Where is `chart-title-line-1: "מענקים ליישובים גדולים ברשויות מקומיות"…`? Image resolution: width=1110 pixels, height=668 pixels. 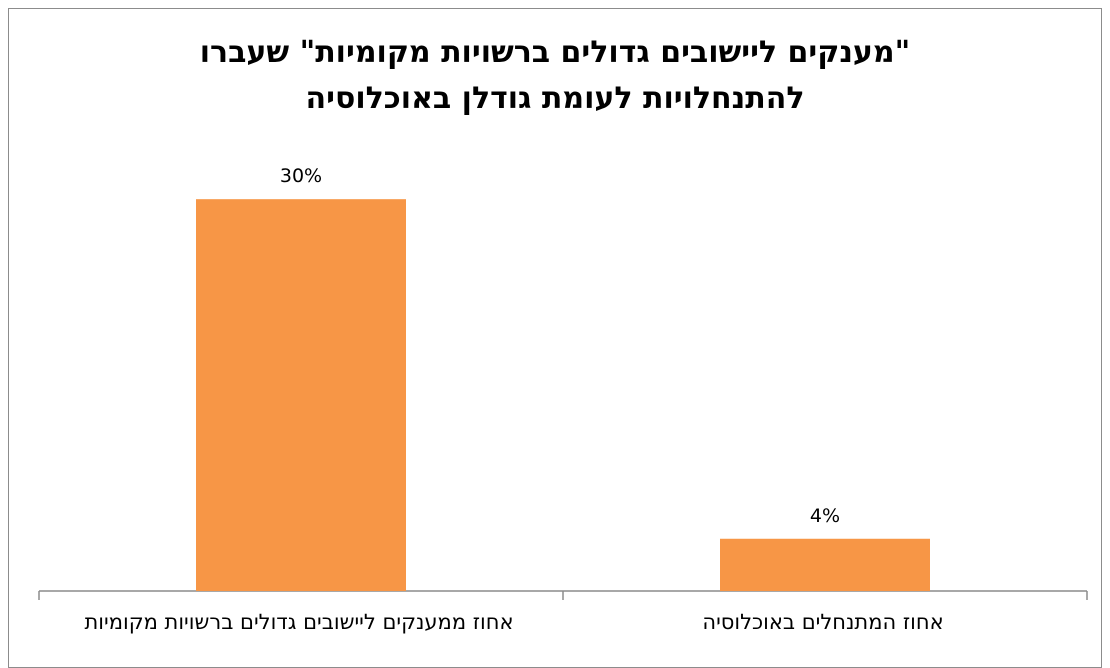
chart-title-line-1: "מענקים ליישובים גדולים ברשויות מקומיות"… is located at coordinates (555, 52).